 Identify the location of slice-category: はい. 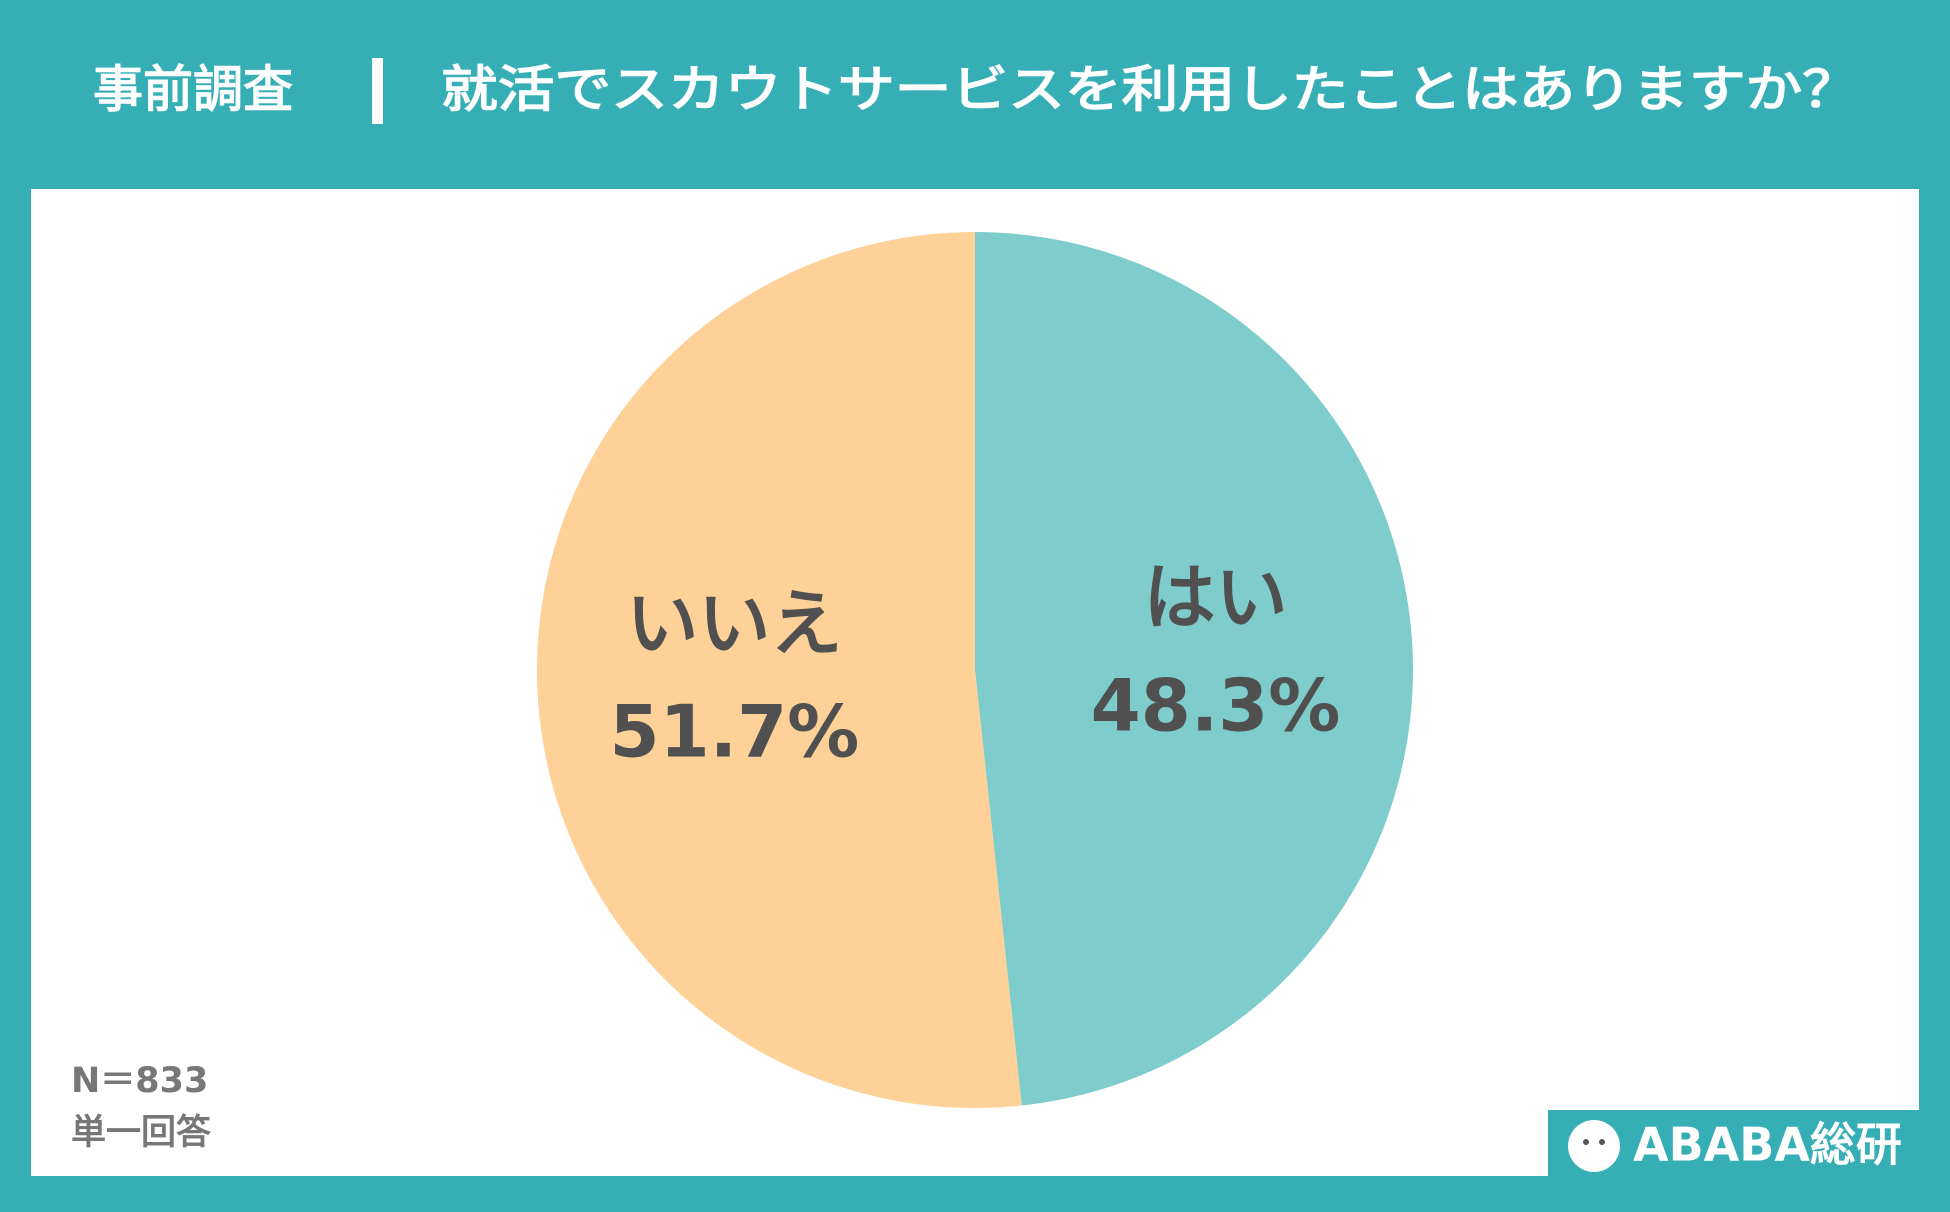
(1216, 598).